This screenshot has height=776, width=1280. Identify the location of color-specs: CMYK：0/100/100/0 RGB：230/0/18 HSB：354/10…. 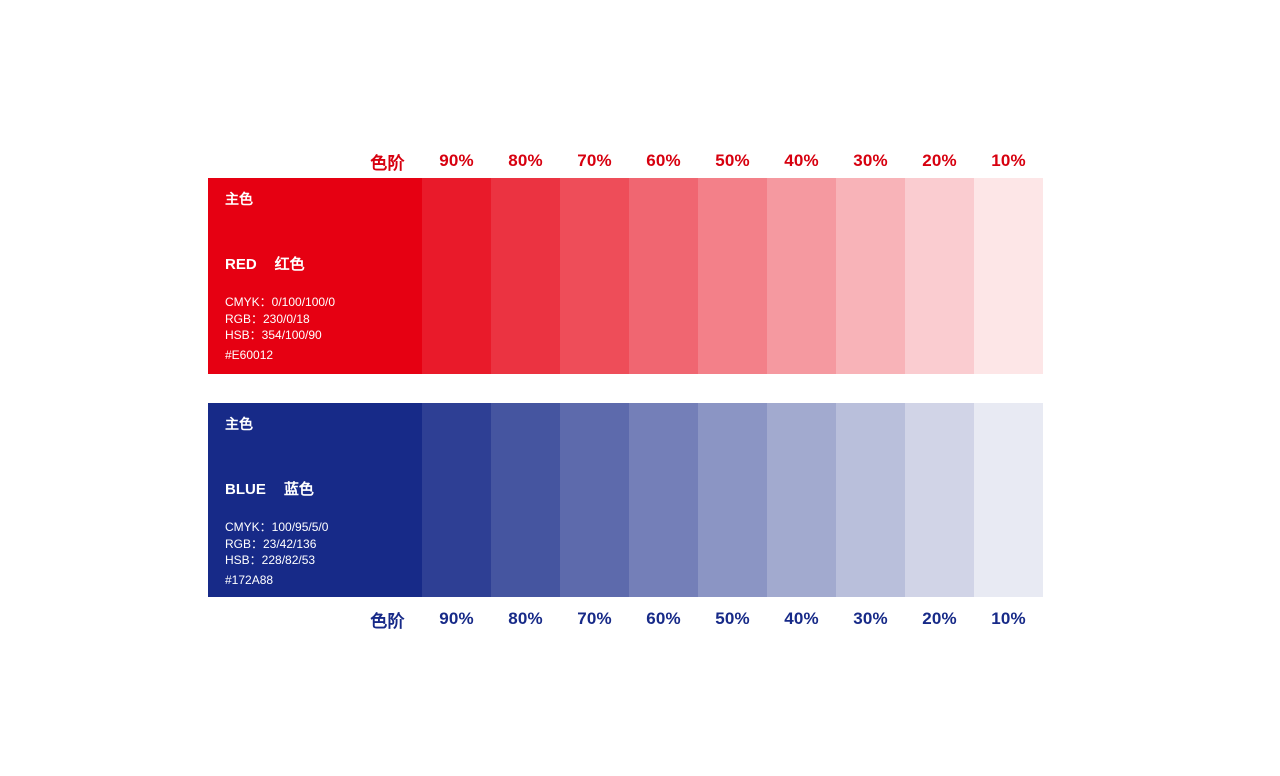
(280, 319).